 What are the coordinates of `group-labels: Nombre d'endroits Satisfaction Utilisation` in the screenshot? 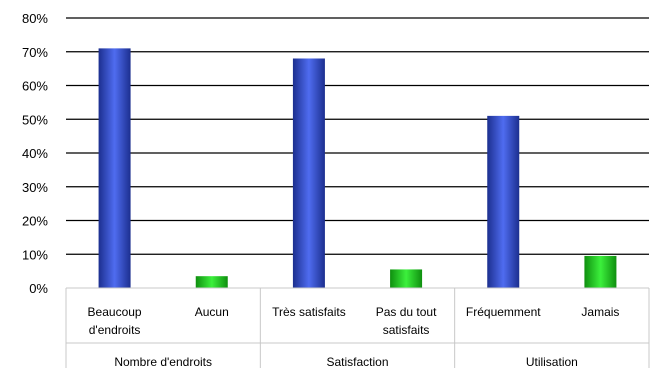 It's located at (346, 361).